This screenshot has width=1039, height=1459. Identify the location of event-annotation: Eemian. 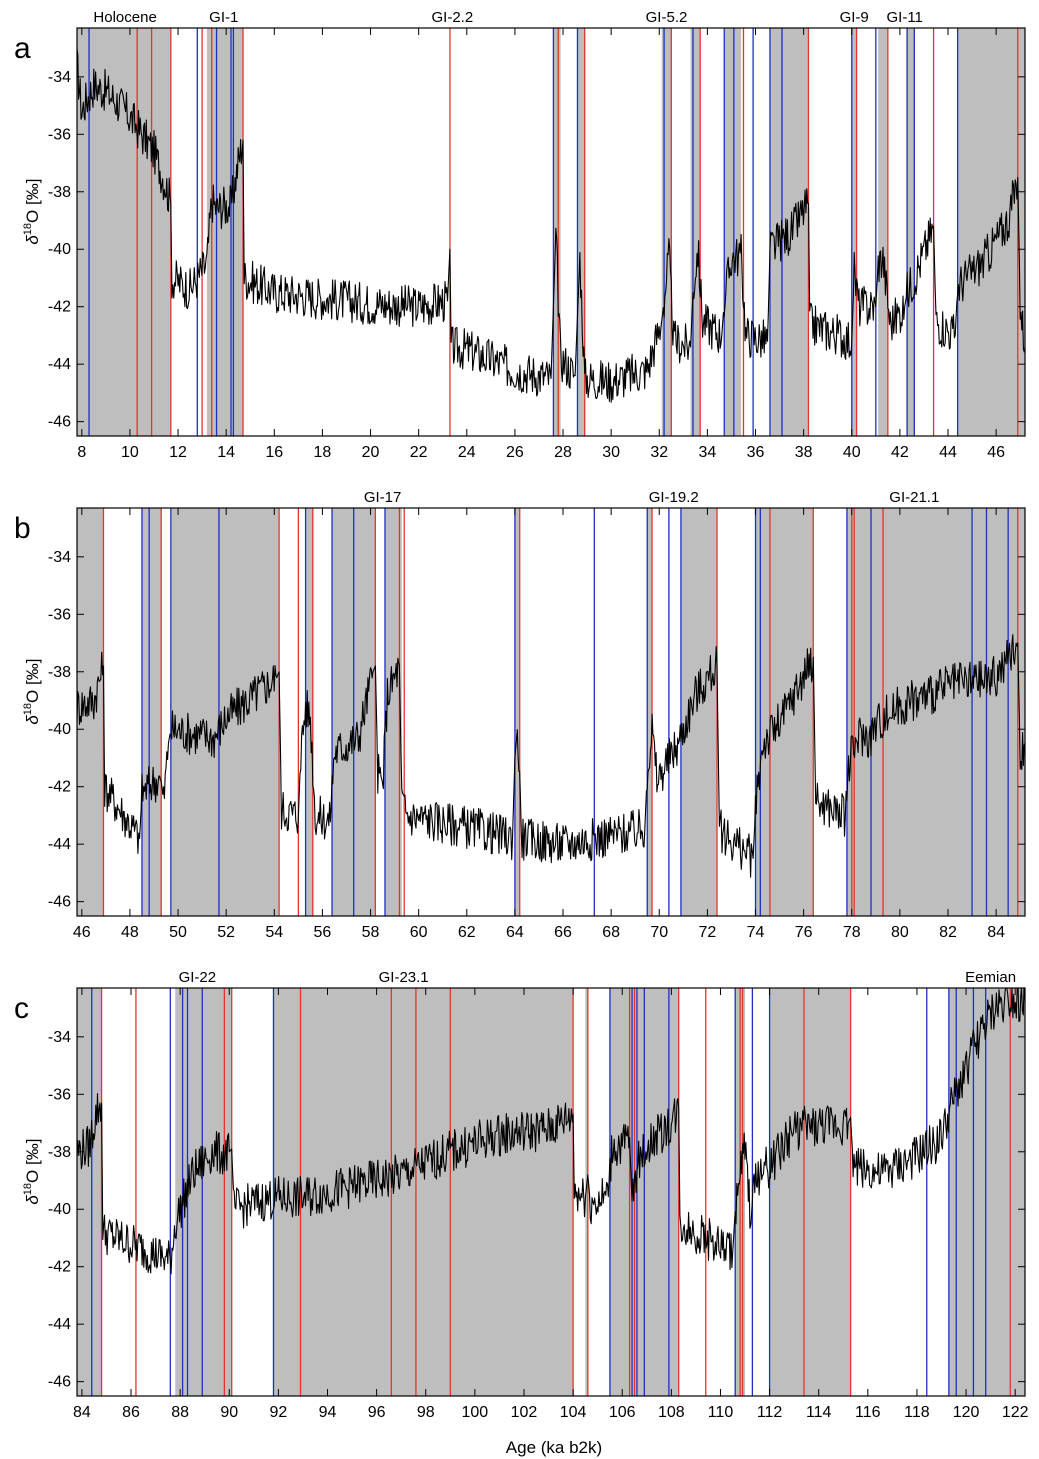
(990, 977).